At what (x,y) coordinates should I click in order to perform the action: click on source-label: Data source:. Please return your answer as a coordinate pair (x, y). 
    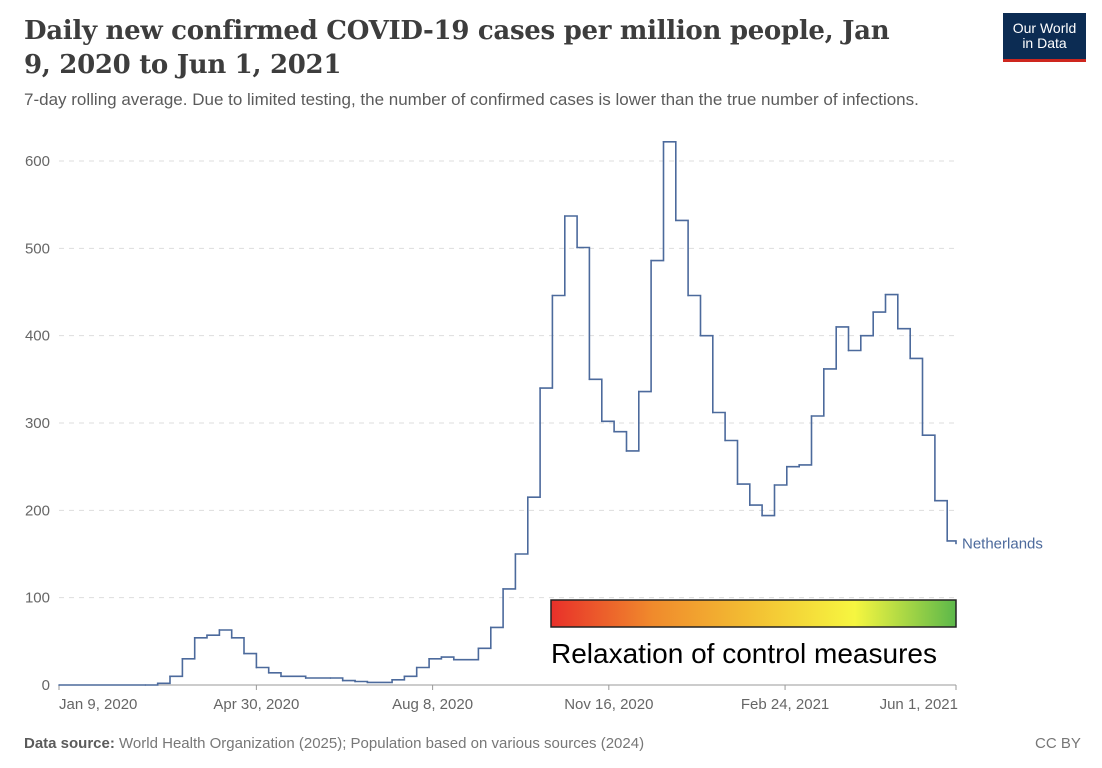
    Looking at the image, I should click on (69, 743).